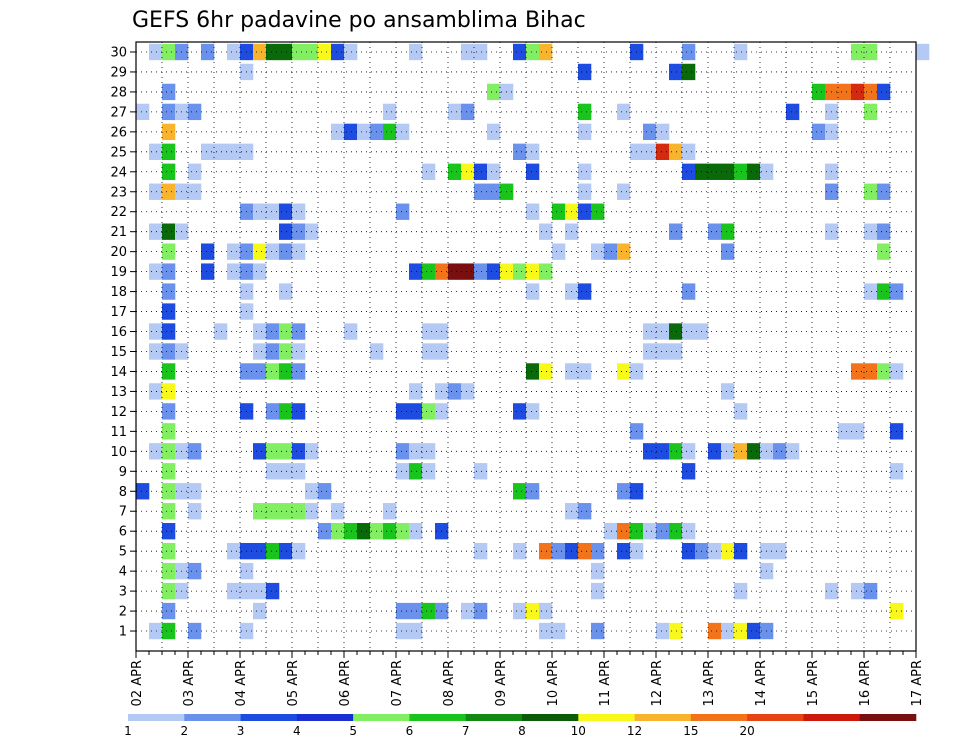 The height and width of the screenshot is (742, 960). Describe the element at coordinates (118, 212) in the screenshot. I see `y-tick-label: 22` at that location.